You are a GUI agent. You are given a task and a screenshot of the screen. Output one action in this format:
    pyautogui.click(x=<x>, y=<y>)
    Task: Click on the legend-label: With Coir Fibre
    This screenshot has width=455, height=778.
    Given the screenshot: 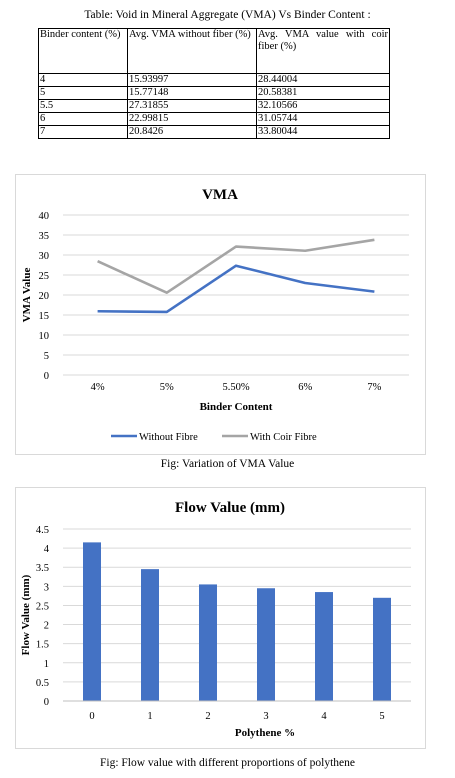 What is the action you would take?
    pyautogui.click(x=283, y=437)
    